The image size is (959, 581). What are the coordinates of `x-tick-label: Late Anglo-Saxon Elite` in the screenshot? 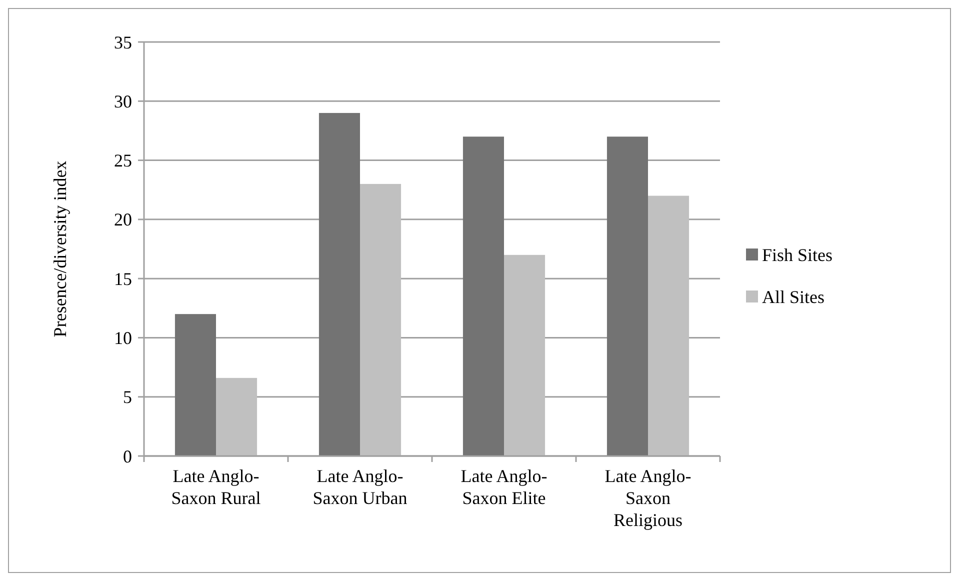 It's located at (504, 487).